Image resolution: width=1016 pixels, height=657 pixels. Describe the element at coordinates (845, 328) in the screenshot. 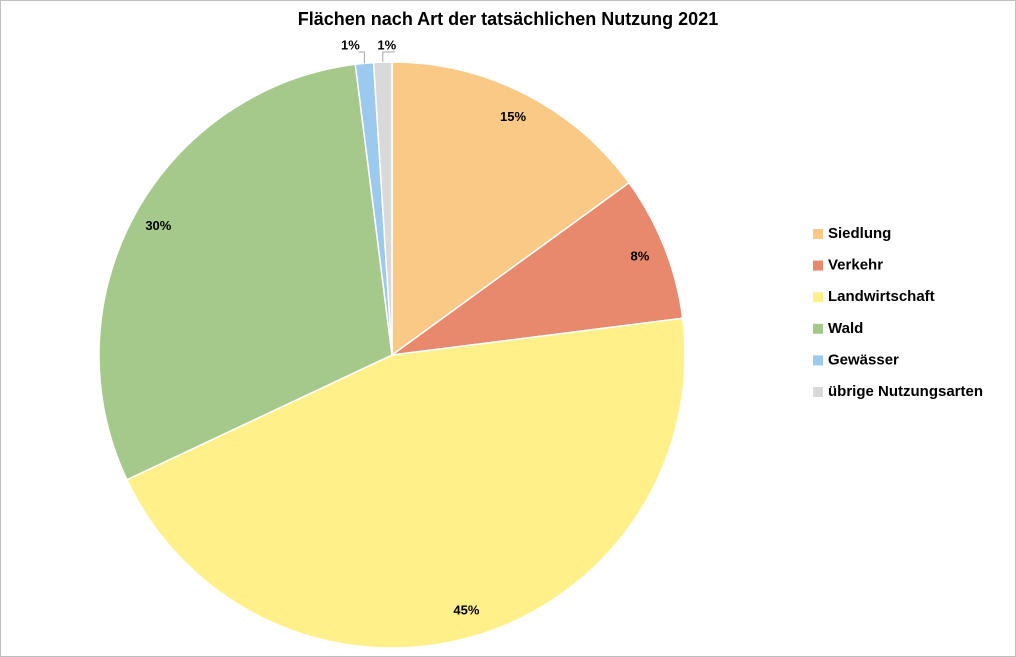

I see `legend-label: Wald` at that location.